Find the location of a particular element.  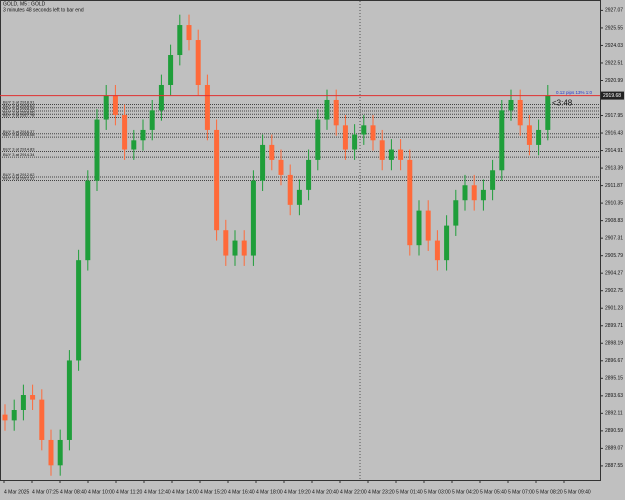

bar-timer-note: 3 minutes 48 seconds left to bar end is located at coordinates (43, 10).